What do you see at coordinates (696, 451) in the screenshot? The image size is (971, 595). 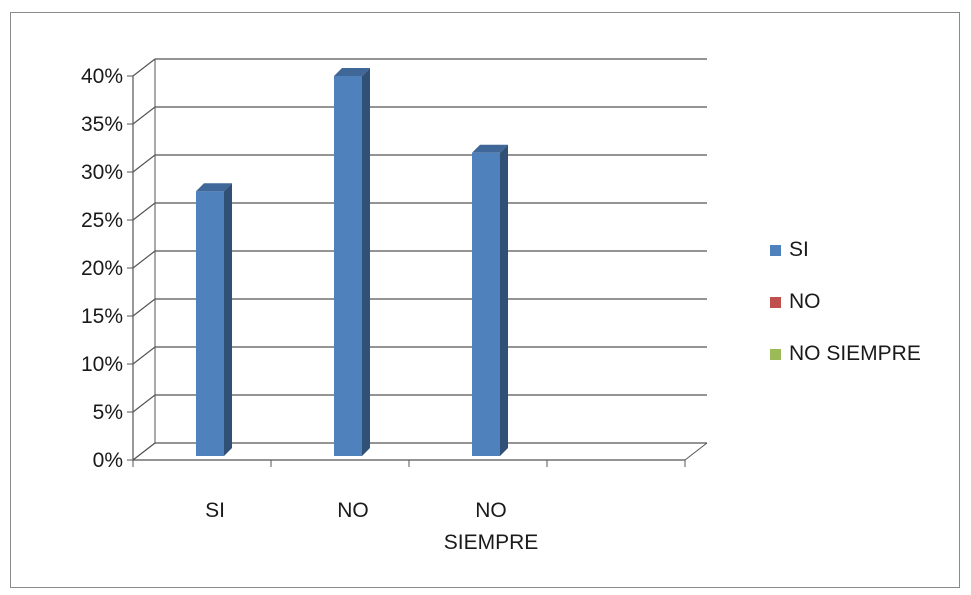 I see `floor-right-edge` at bounding box center [696, 451].